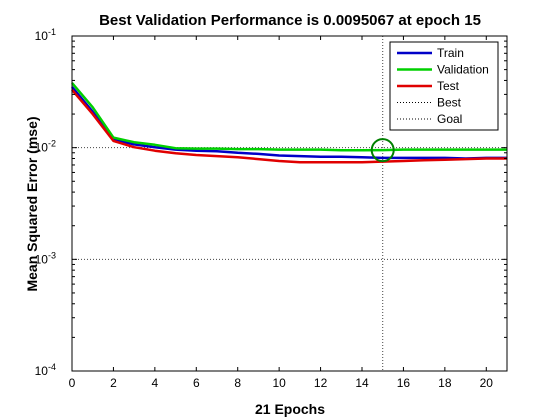  What do you see at coordinates (237, 383) in the screenshot?
I see `x-tick-label: 8` at bounding box center [237, 383].